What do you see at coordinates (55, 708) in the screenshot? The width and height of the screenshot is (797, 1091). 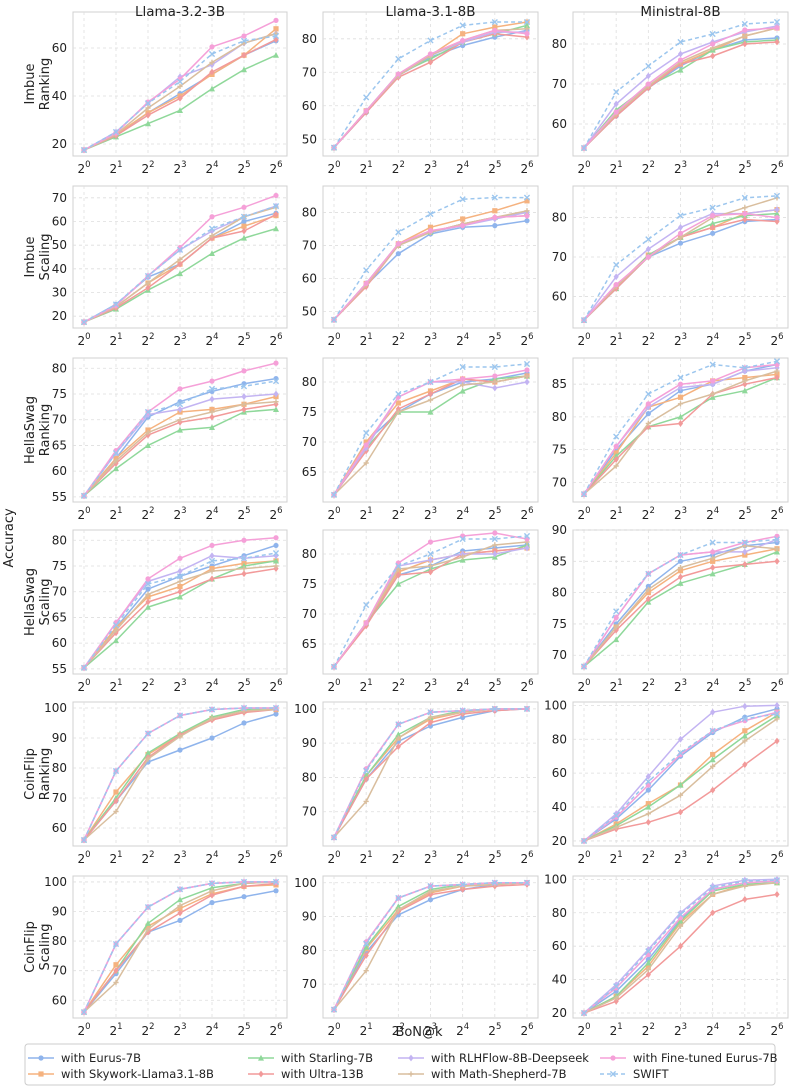 I see `y-tick-label: 100` at bounding box center [55, 708].